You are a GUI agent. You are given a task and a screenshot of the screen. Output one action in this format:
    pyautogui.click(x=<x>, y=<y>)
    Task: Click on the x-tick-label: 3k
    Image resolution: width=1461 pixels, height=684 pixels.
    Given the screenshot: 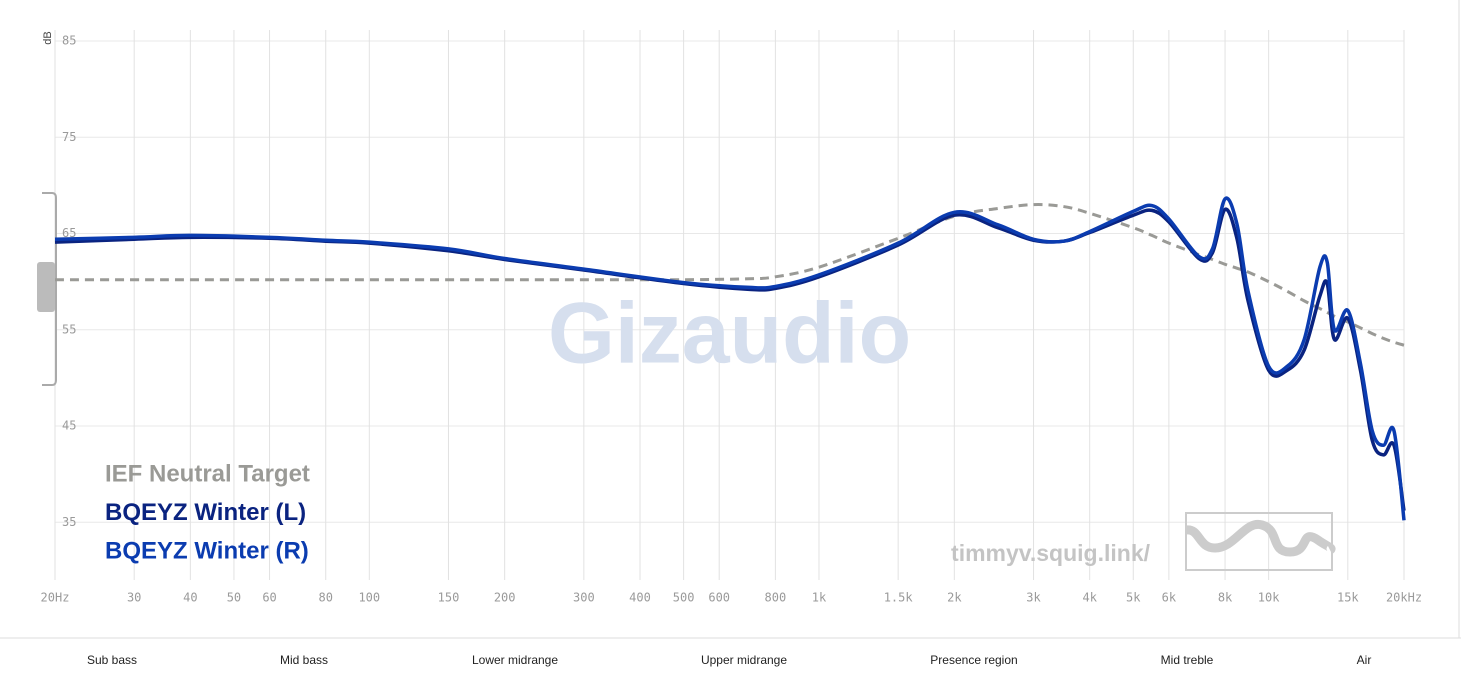 What is the action you would take?
    pyautogui.click(x=1033, y=598)
    